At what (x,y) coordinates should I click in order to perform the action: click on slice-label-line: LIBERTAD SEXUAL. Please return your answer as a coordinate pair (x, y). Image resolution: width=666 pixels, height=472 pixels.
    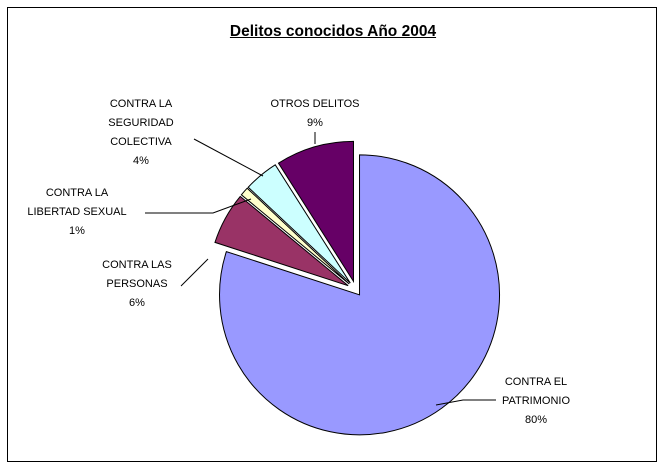
    Looking at the image, I should click on (76, 212).